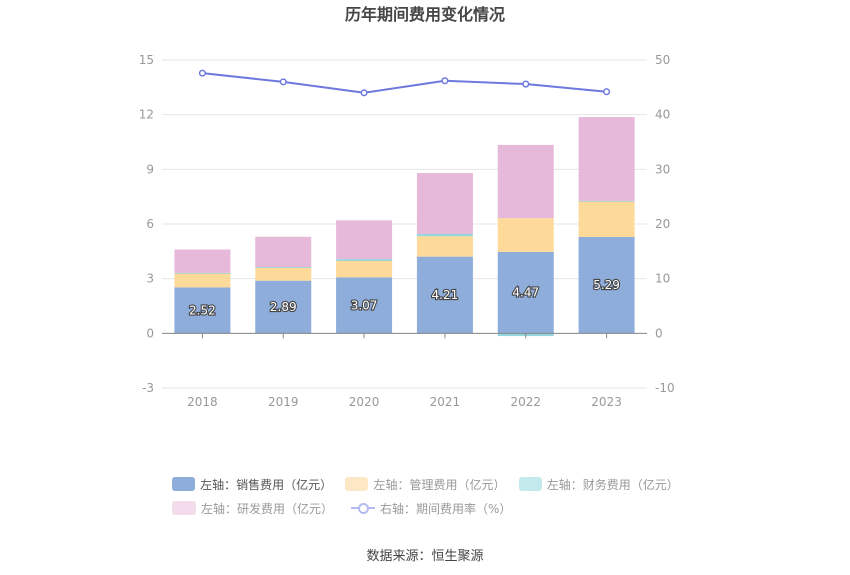 This screenshot has height=575, width=850. Describe the element at coordinates (446, 508) in the screenshot. I see `legend-label-rate: 右轴：期间费用率（%）` at that location.